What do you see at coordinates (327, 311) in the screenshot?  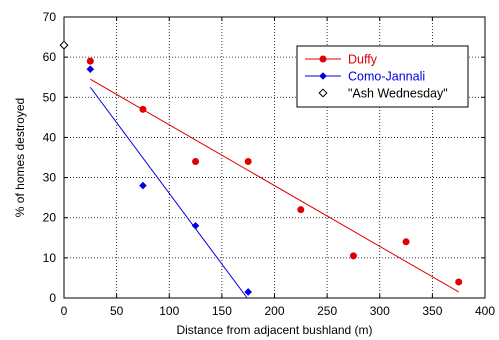 I see `x-tick-label: 250` at bounding box center [327, 311].